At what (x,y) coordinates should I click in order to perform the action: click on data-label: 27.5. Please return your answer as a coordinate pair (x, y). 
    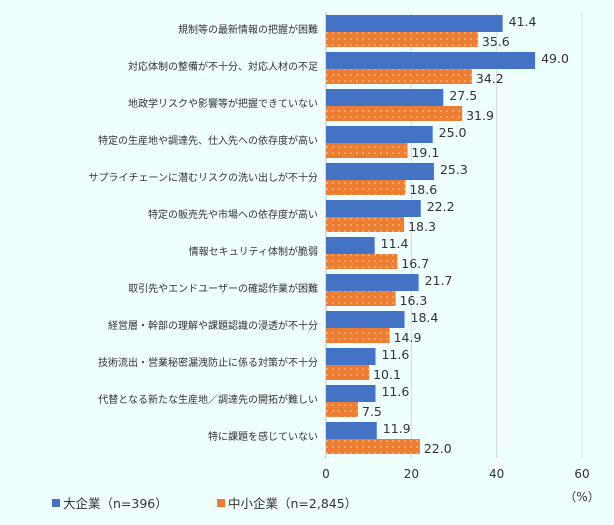
    Looking at the image, I should click on (463, 95).